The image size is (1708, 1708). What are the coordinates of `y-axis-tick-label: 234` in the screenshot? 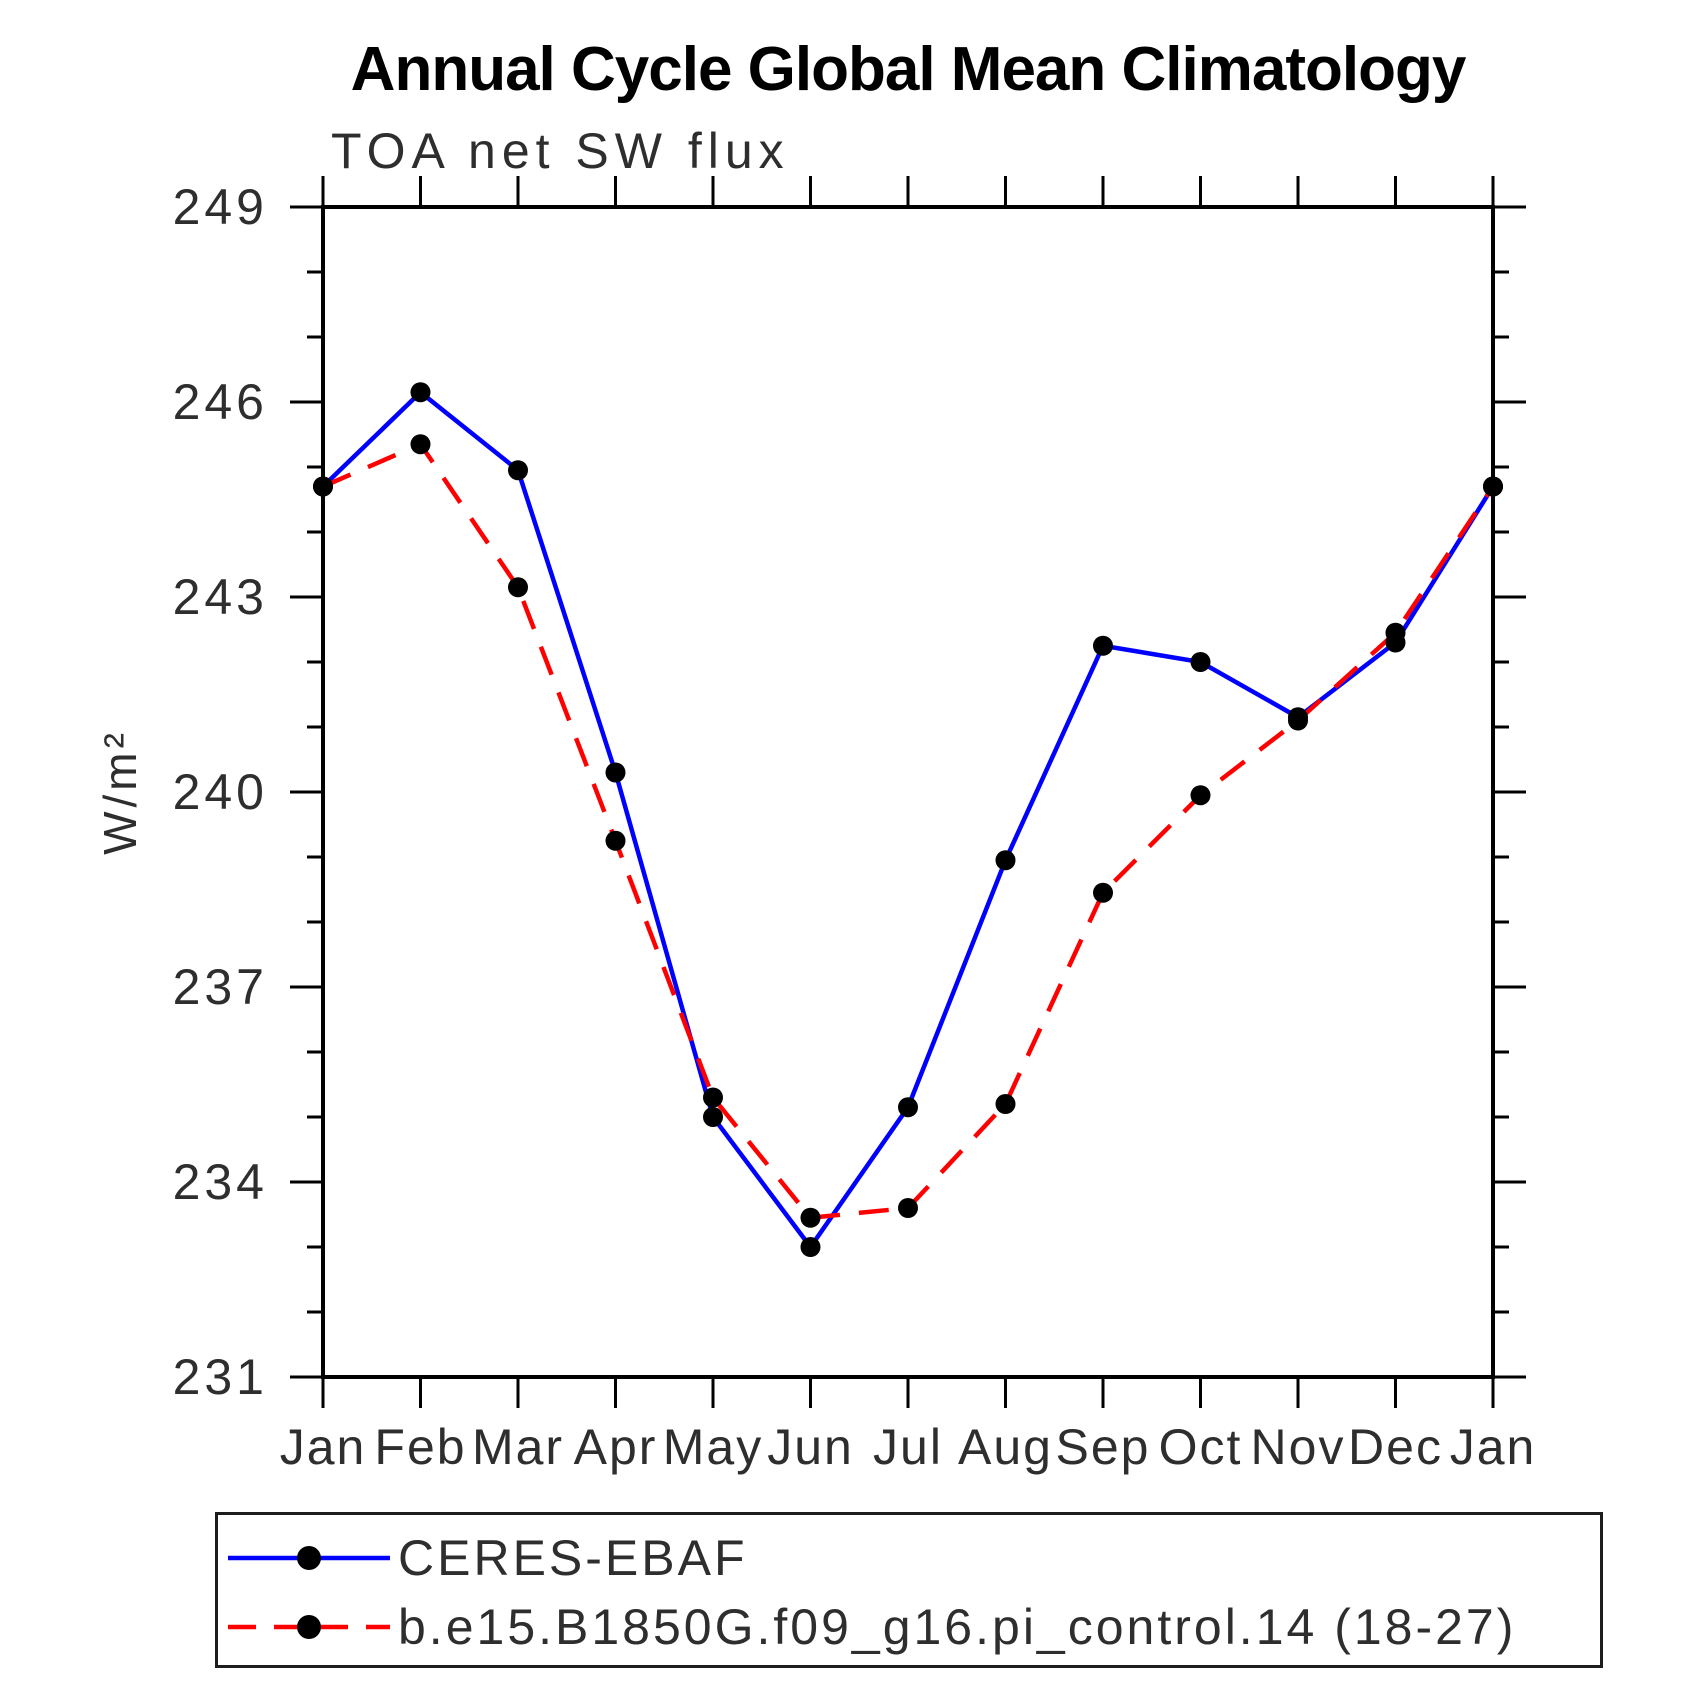 It's located at (220, 1182).